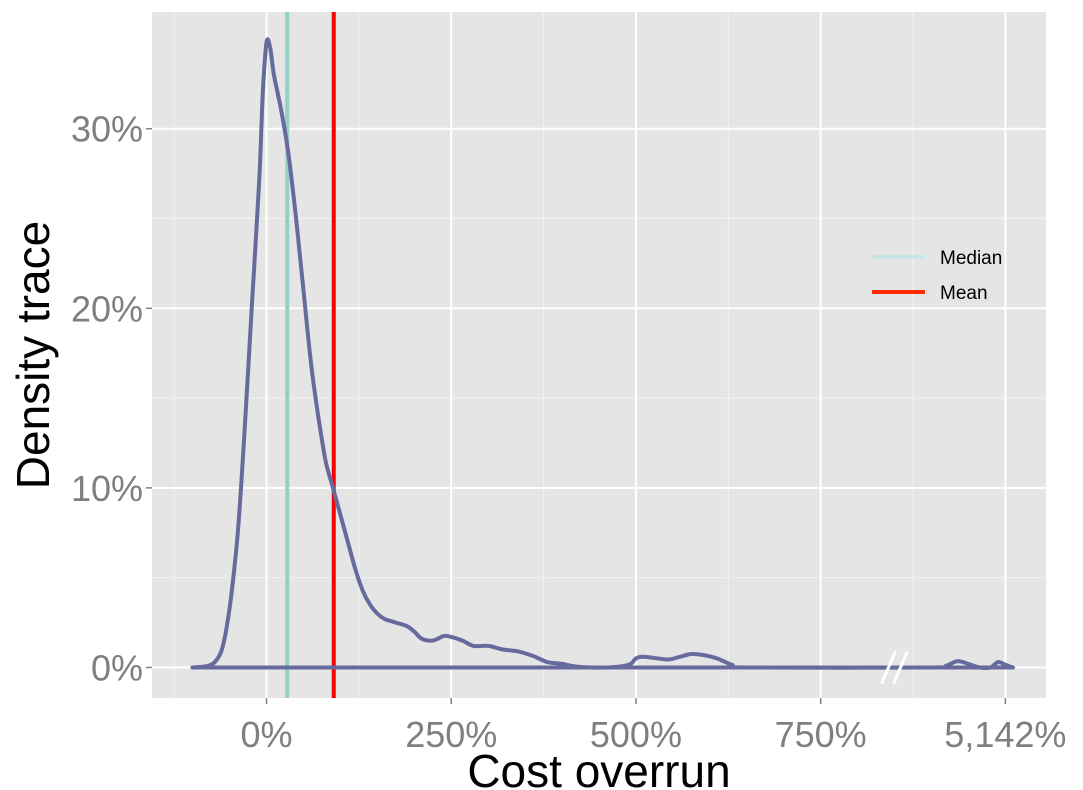 The width and height of the screenshot is (1083, 790). I want to click on legend: Median Mean, so click(937, 276).